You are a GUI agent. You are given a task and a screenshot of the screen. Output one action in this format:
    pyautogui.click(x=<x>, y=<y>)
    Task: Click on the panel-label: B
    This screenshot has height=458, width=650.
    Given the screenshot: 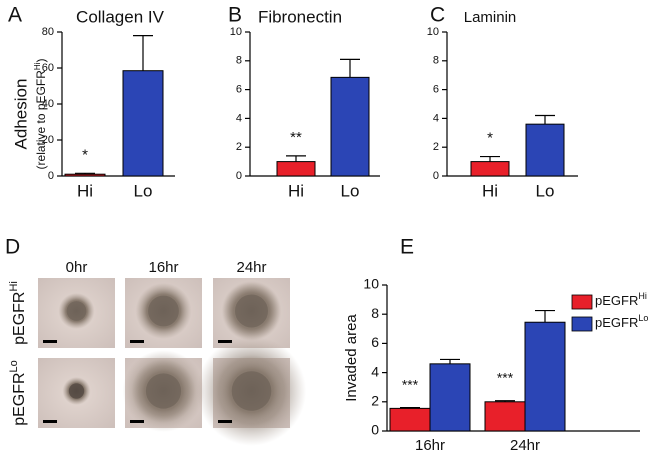 What is the action you would take?
    pyautogui.click(x=235, y=15)
    